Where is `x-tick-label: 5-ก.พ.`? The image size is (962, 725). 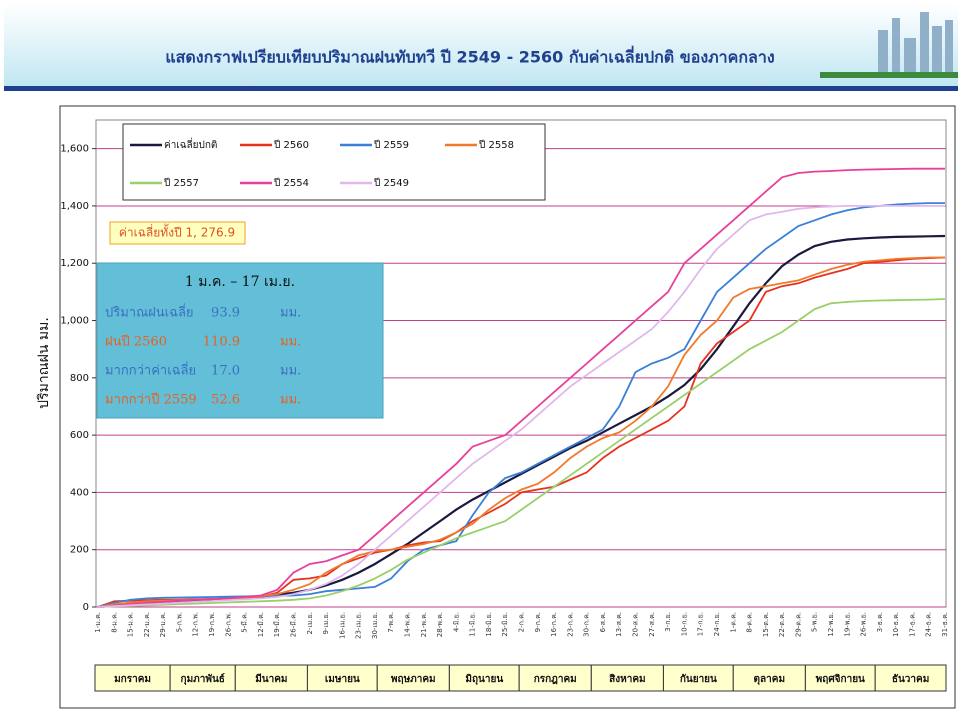
x-tick-label: 5-ก.พ. is located at coordinates (179, 622).